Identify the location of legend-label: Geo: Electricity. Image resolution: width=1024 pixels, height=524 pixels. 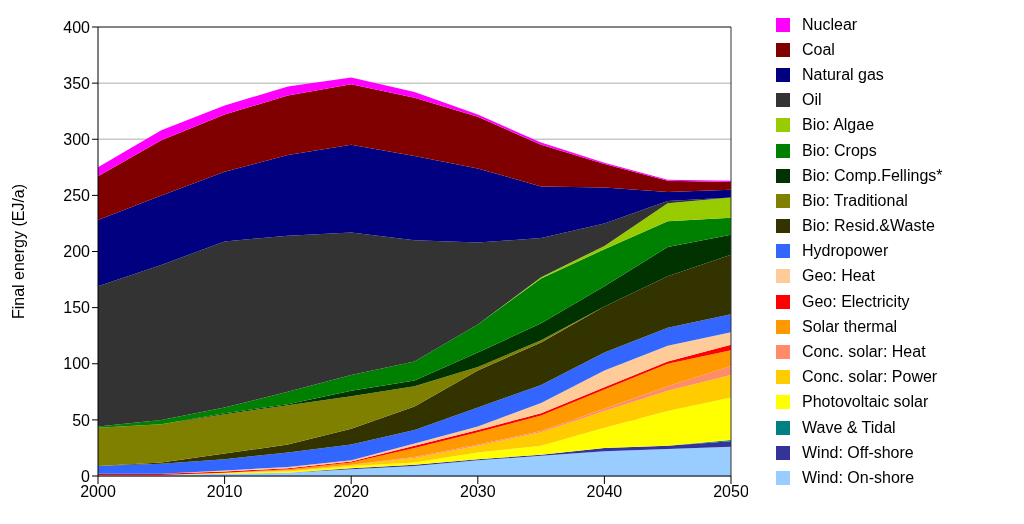
(856, 301).